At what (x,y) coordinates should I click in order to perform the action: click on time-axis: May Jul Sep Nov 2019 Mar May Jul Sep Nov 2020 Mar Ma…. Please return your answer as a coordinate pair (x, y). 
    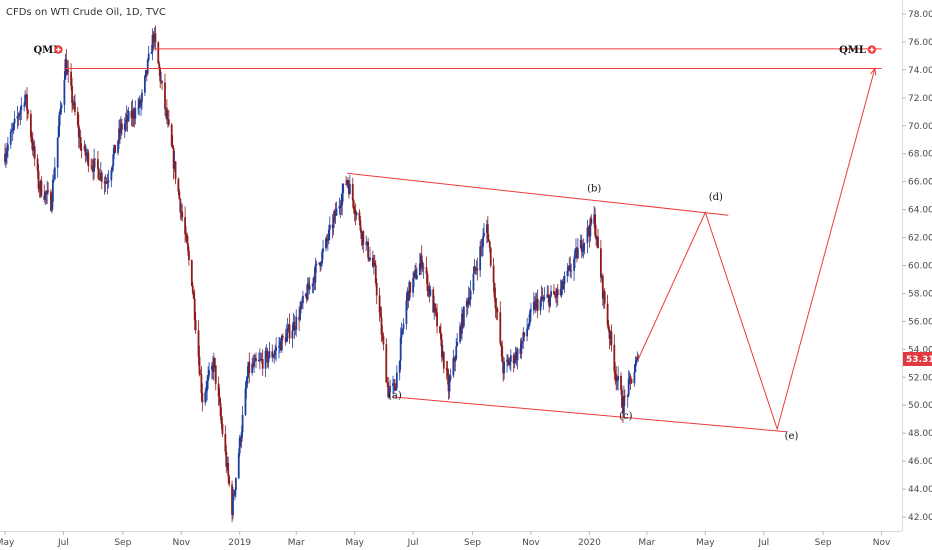
    Looking at the image, I should click on (445, 539).